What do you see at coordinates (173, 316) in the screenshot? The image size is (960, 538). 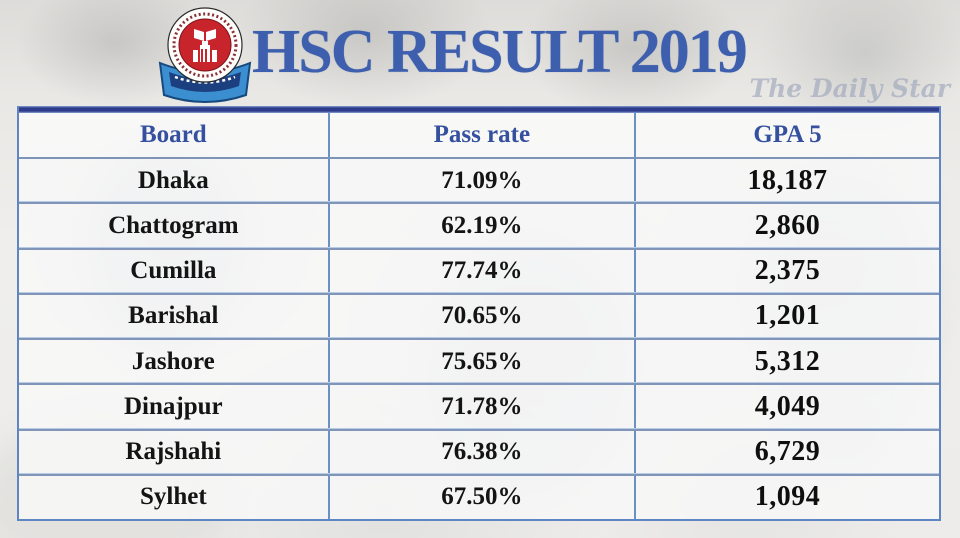 I see `board-cell: Barishal` at bounding box center [173, 316].